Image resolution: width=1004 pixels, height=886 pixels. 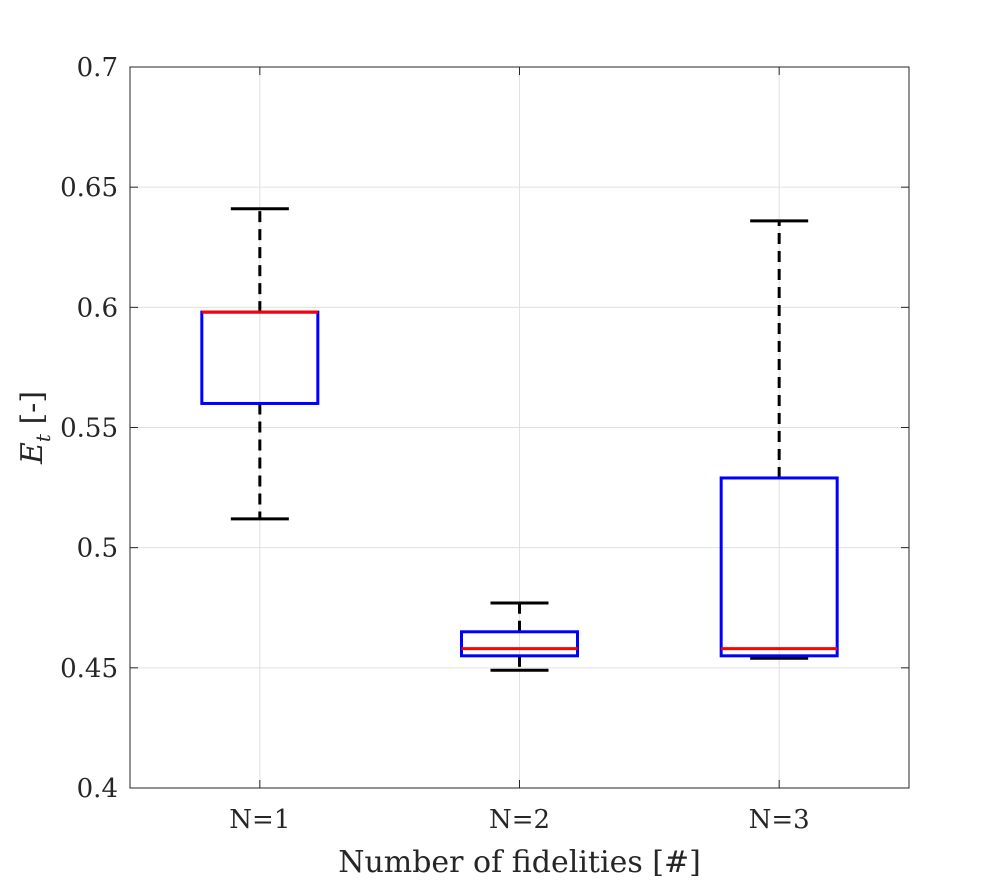 What do you see at coordinates (519, 820) in the screenshot?
I see `x-tick-label: N=2` at bounding box center [519, 820].